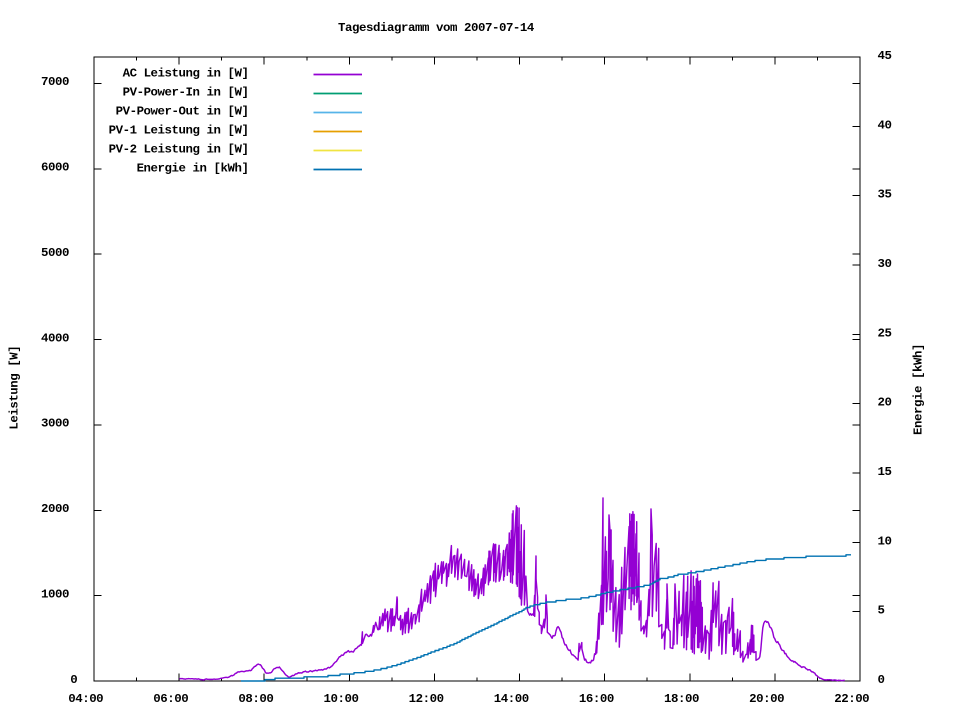 Image resolution: width=960 pixels, height=725 pixels. Describe the element at coordinates (55, 82) in the screenshot. I see `svg-text: 7000` at that location.